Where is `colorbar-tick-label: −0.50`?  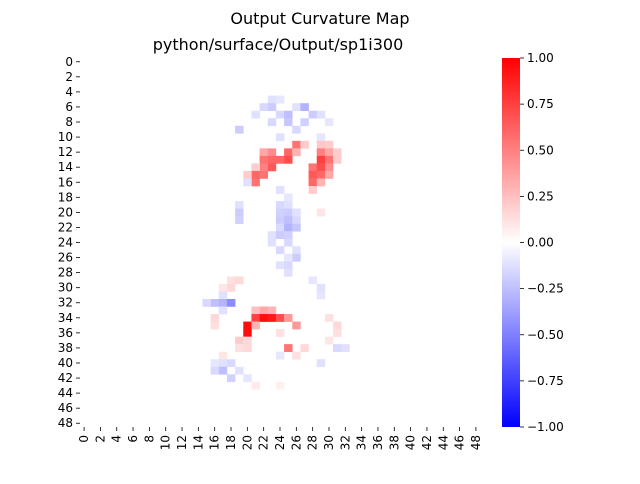 colorbar-tick-label: −0.50 is located at coordinates (545, 335).